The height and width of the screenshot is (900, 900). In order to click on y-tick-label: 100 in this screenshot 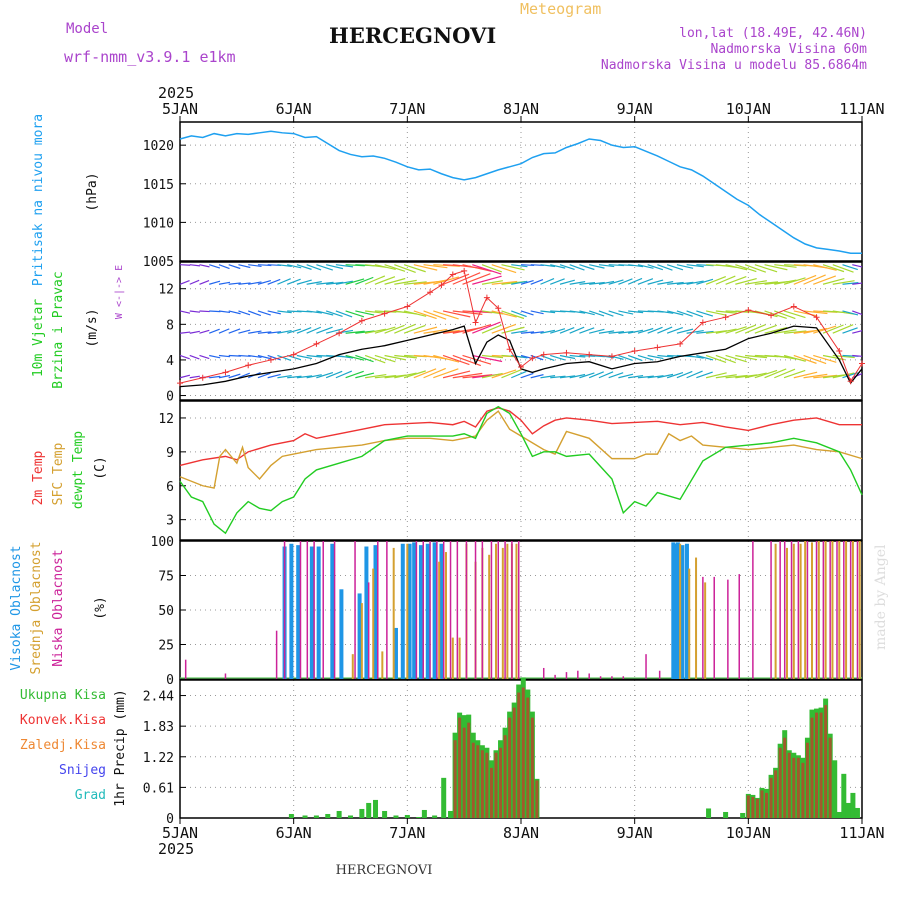, I will do `click(162, 542)`.